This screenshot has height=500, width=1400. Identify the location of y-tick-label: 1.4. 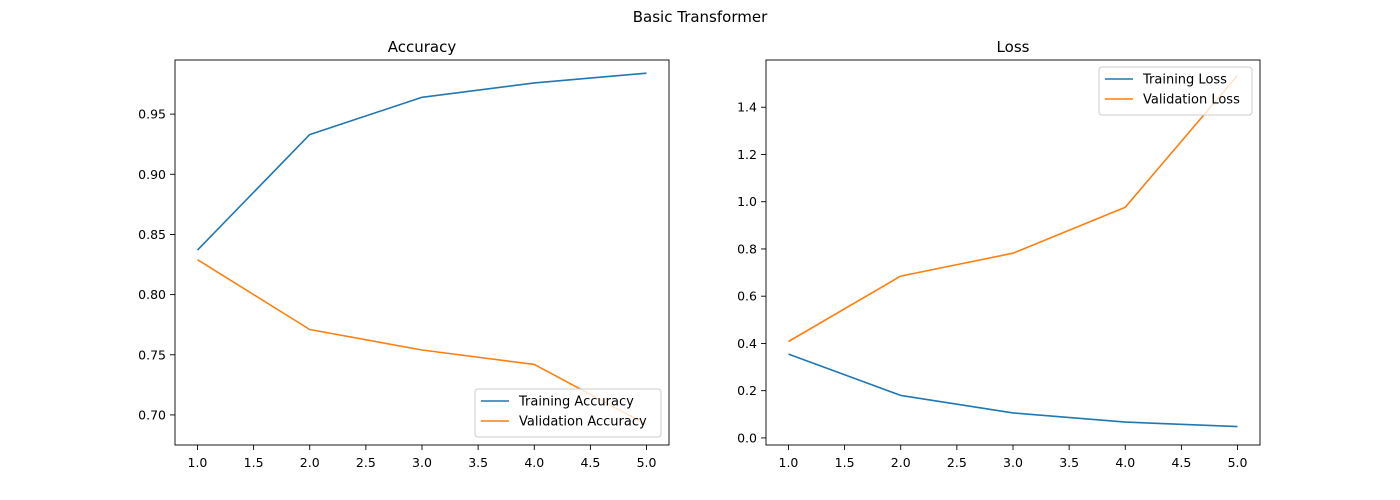
(747, 107).